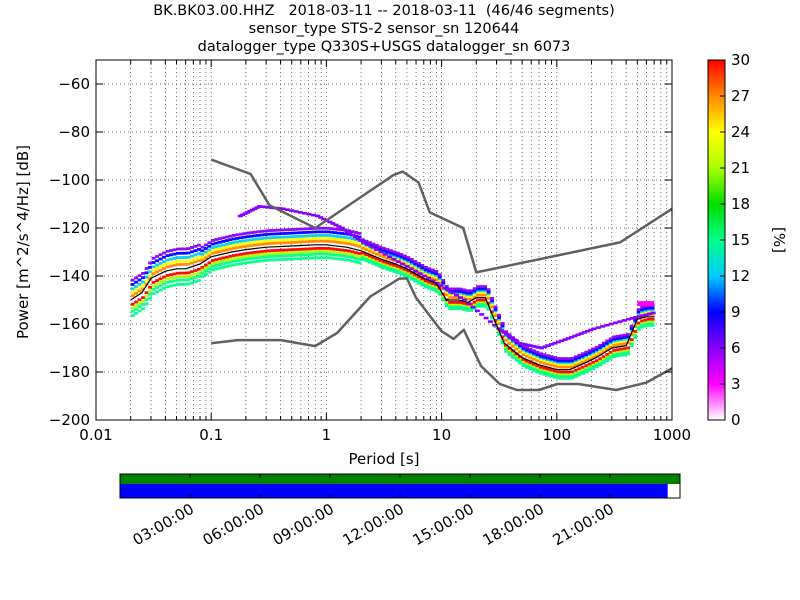 Image resolution: width=800 pixels, height=600 pixels. What do you see at coordinates (736, 420) in the screenshot?
I see `colorbar-tick-label: 0` at bounding box center [736, 420].